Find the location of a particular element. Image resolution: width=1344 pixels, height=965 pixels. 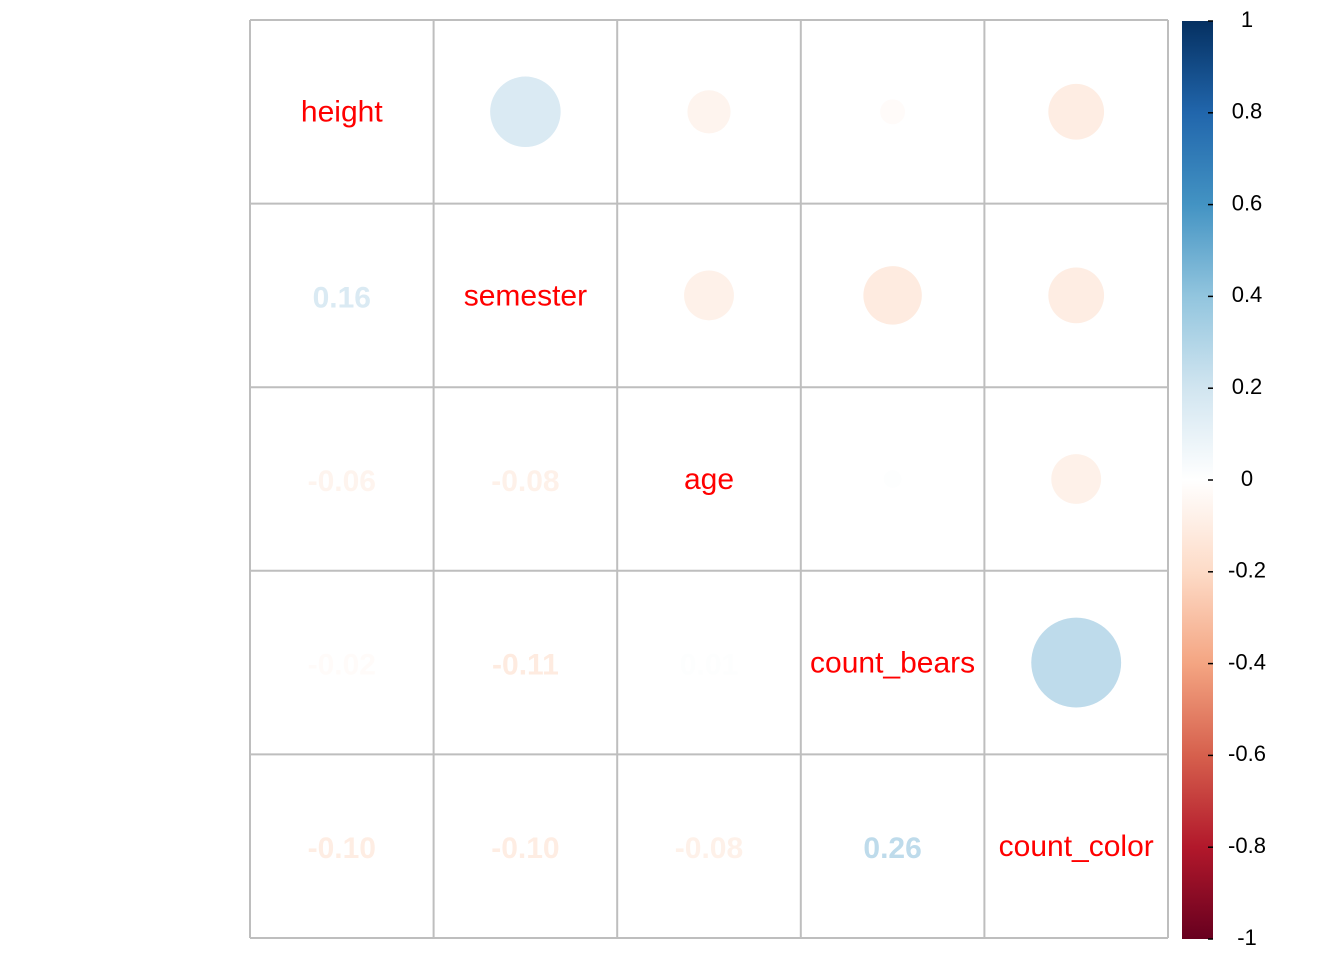

variable-label-age: age is located at coordinates (709, 479).